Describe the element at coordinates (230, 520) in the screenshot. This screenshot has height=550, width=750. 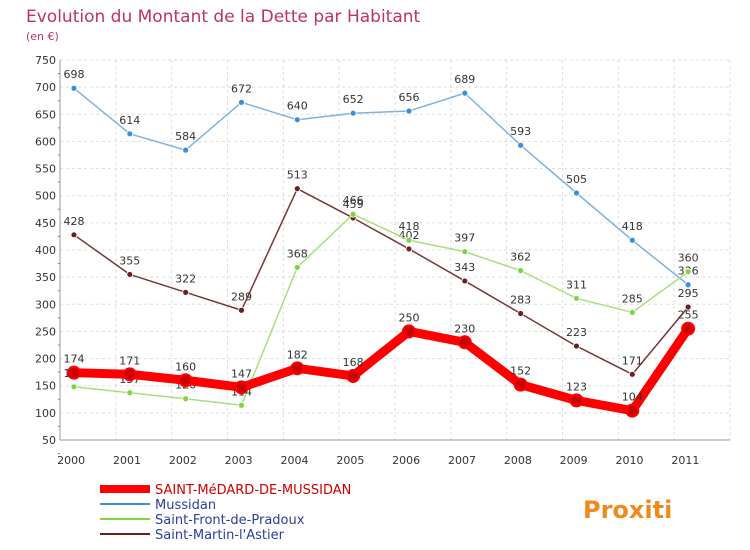
I see `legend-label: Saint-Front-de-Pradoux` at that location.